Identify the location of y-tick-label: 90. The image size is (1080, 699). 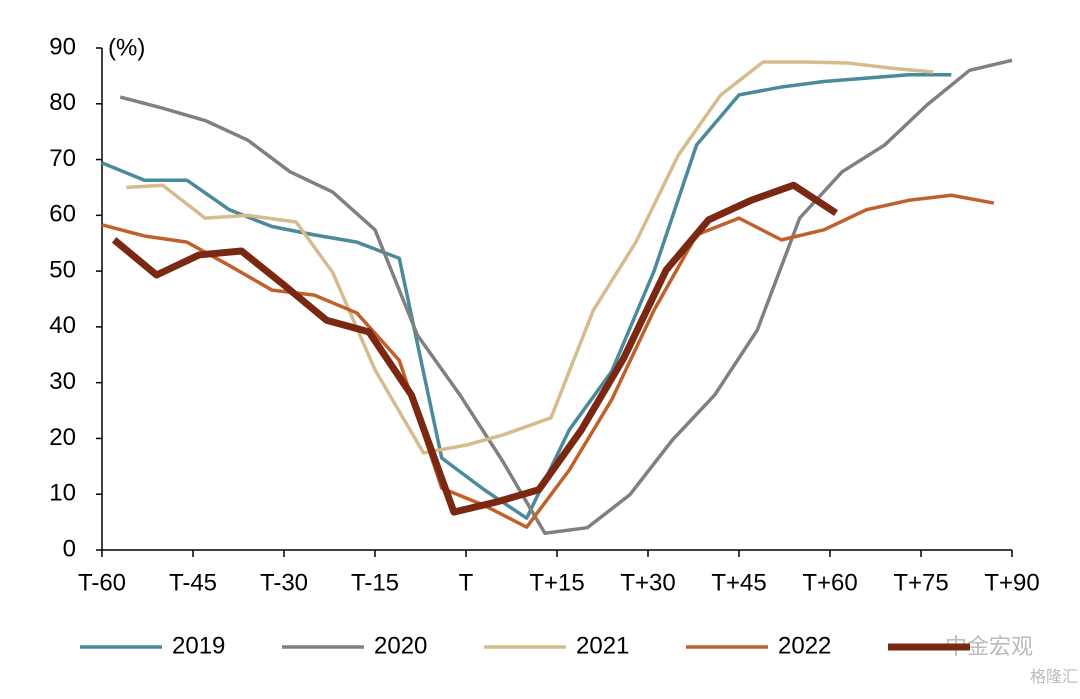
(62, 46).